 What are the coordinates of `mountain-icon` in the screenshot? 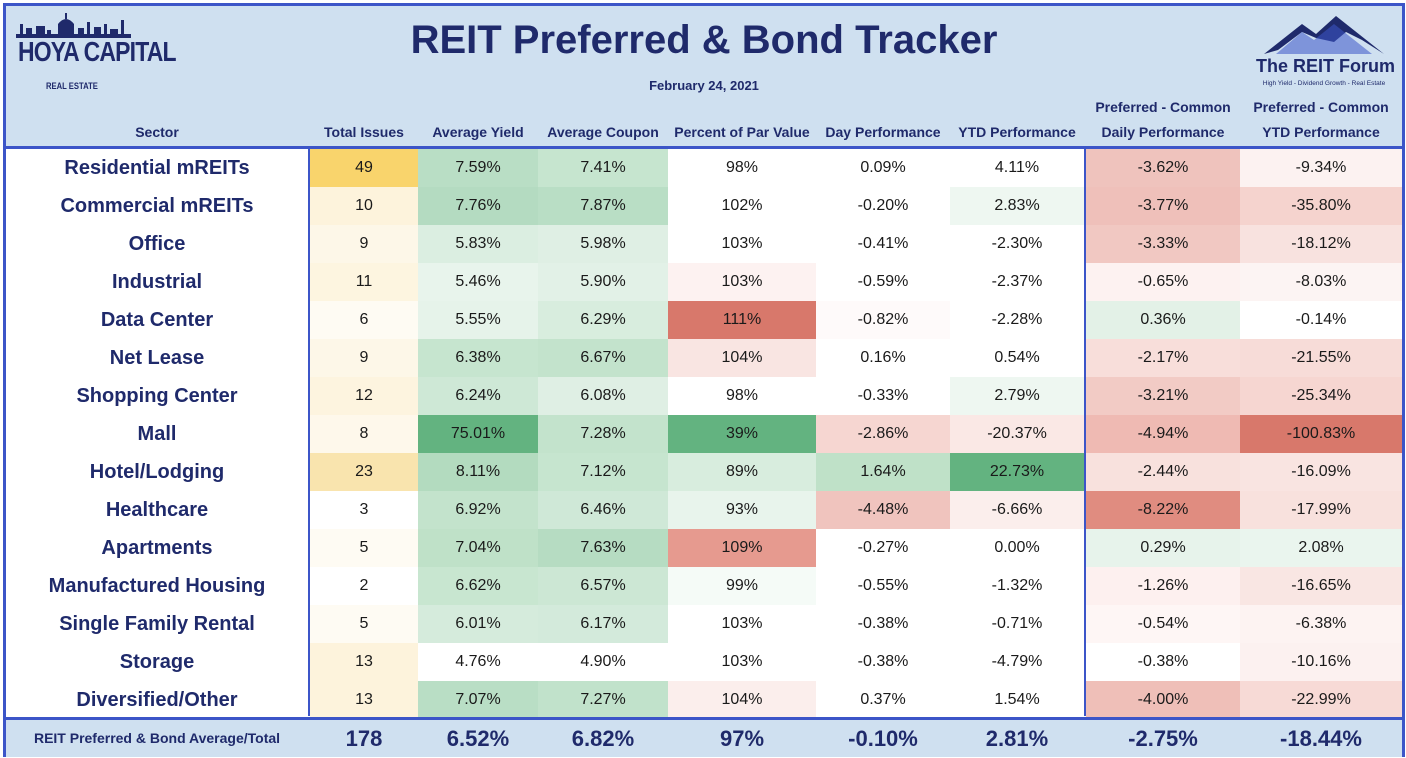 It's located at (1324, 35).